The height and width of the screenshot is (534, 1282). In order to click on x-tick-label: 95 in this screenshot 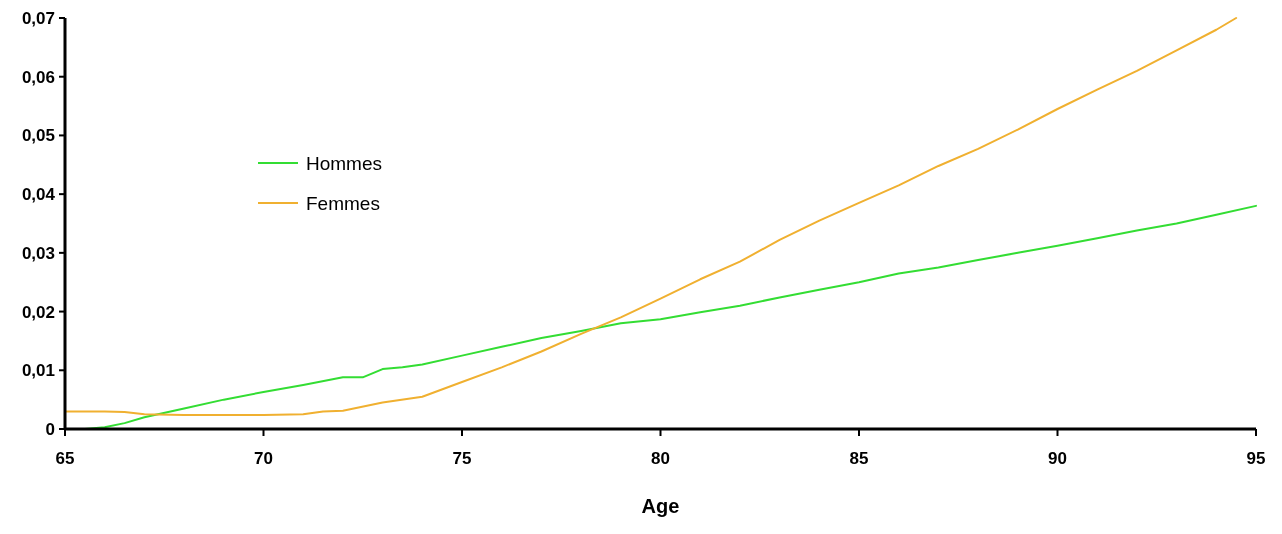, I will do `click(1256, 458)`.